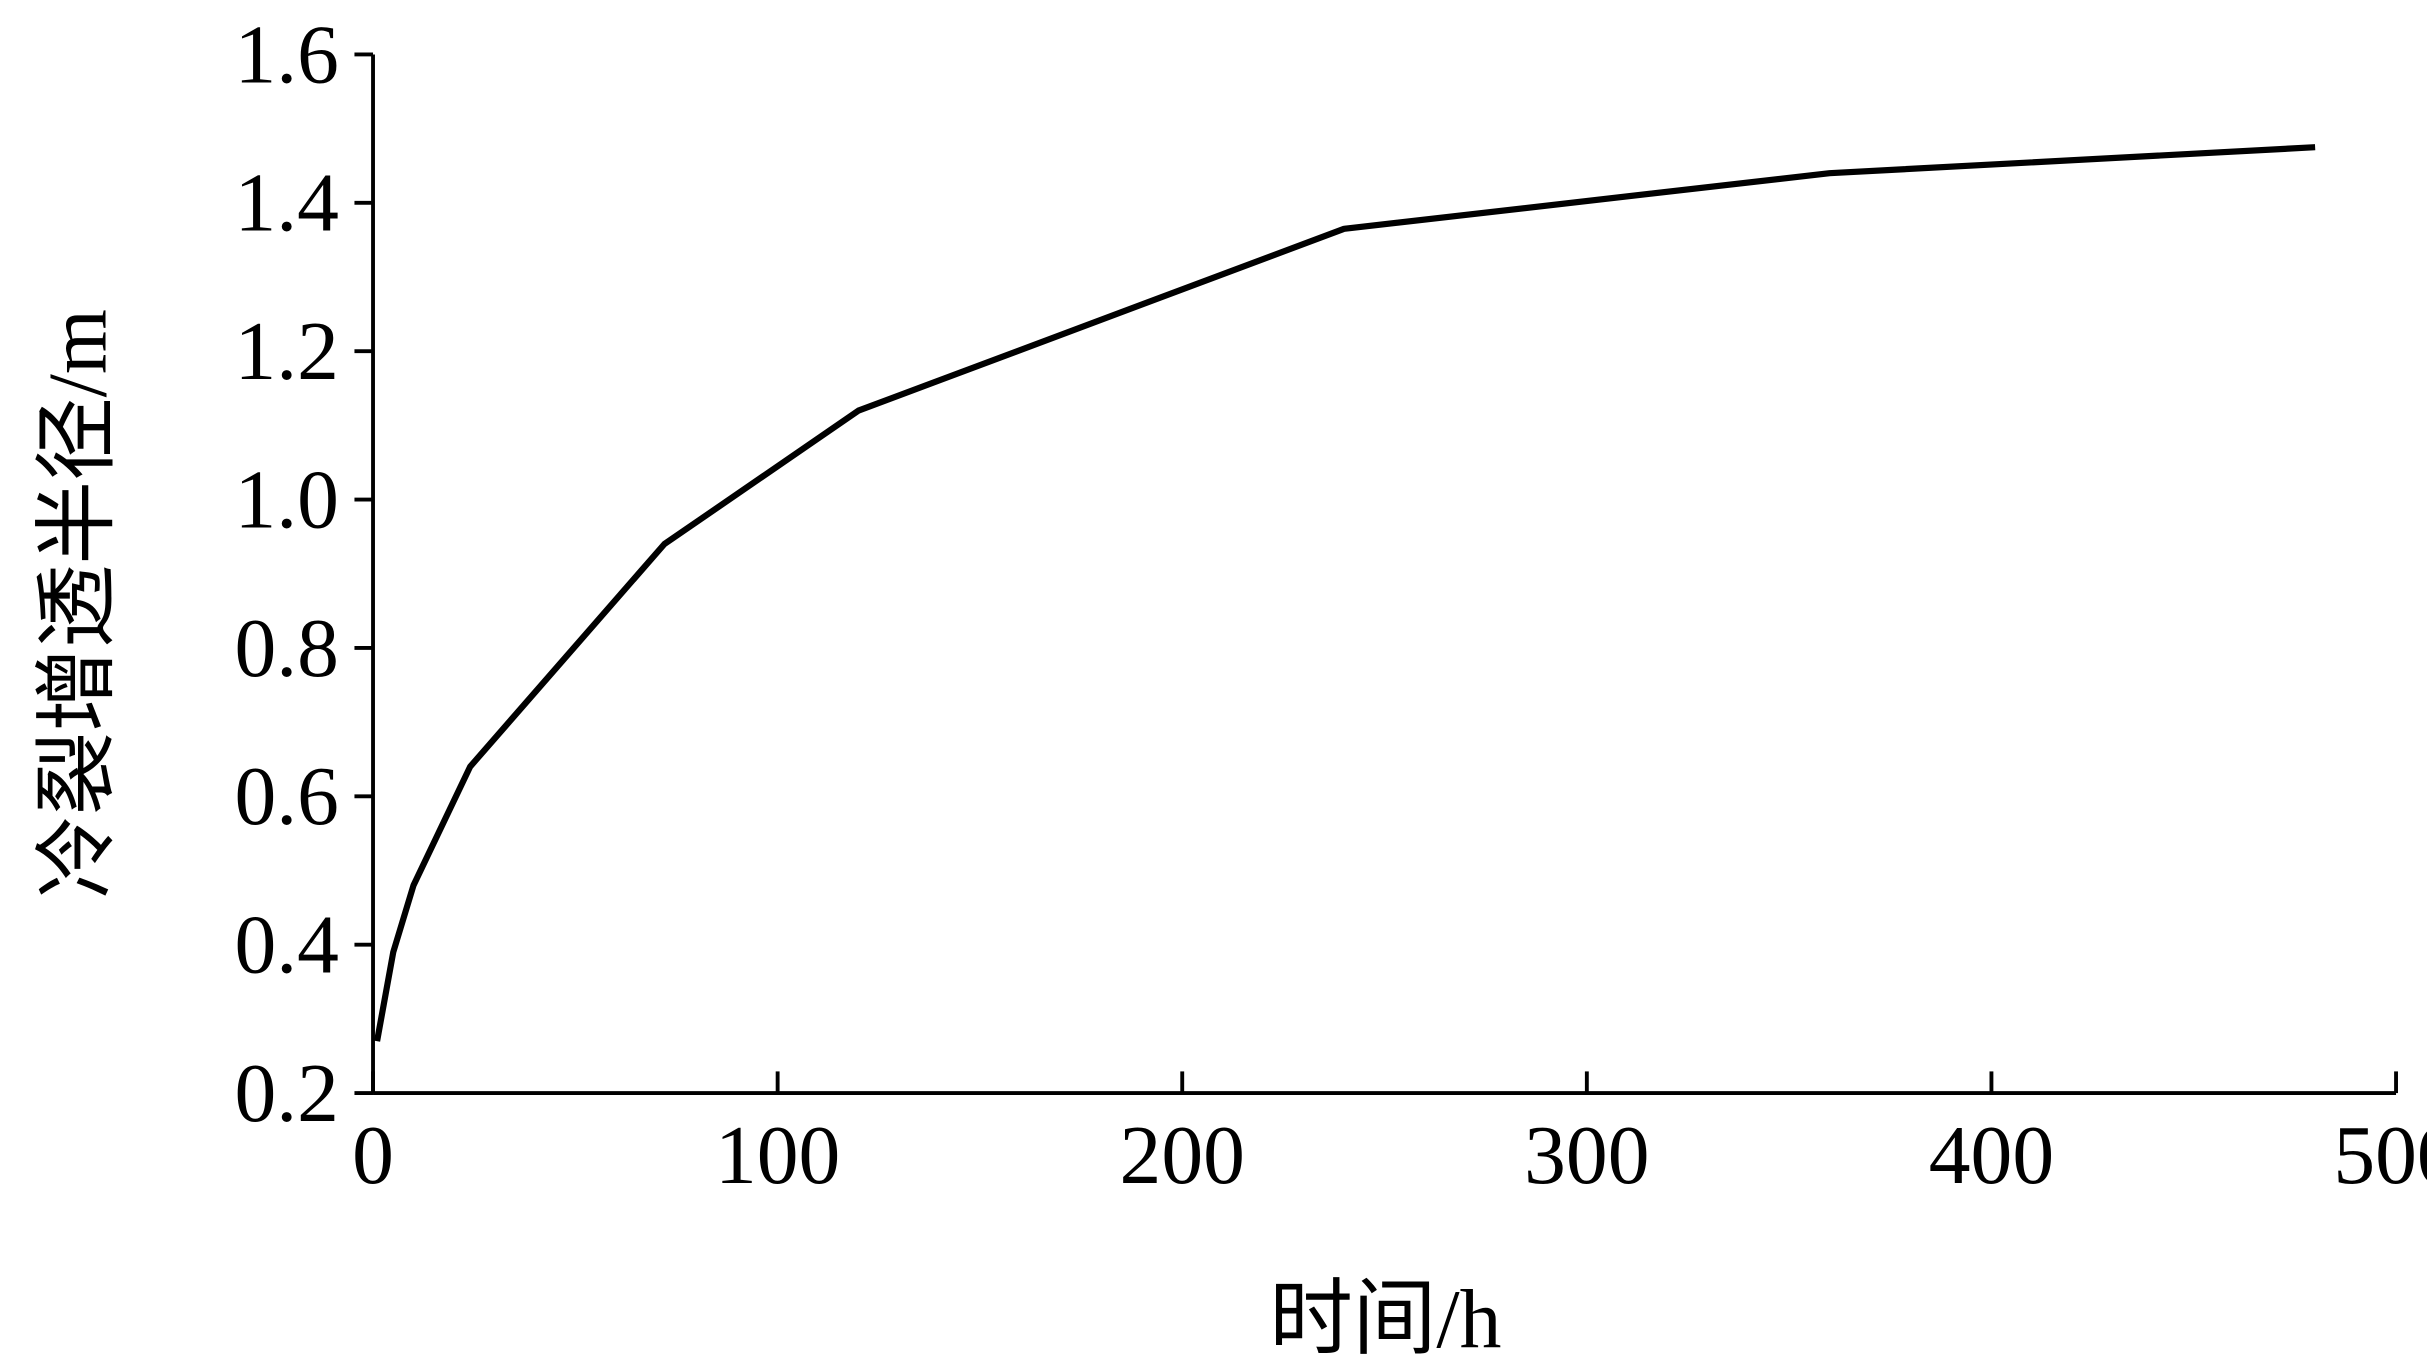  What do you see at coordinates (1385, 1320) in the screenshot?
I see `x-axis-title: 时间/h` at bounding box center [1385, 1320].